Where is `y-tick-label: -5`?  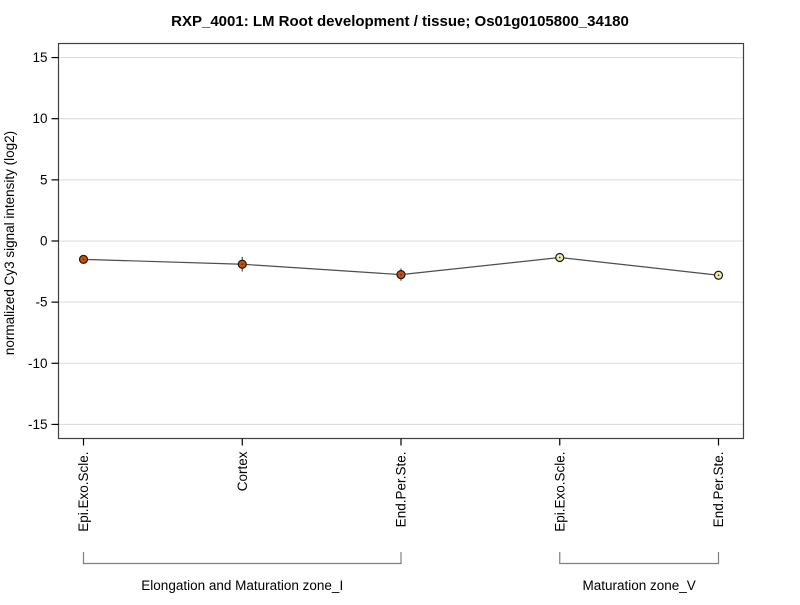 y-tick-label: -5 is located at coordinates (41, 302).